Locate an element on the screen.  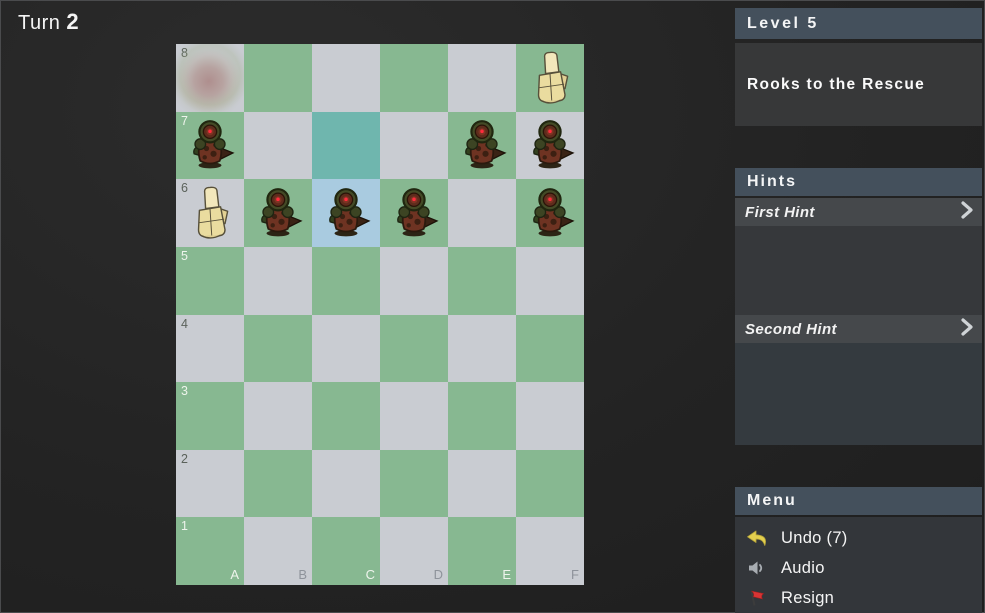
square-B2 is located at coordinates (278, 483).